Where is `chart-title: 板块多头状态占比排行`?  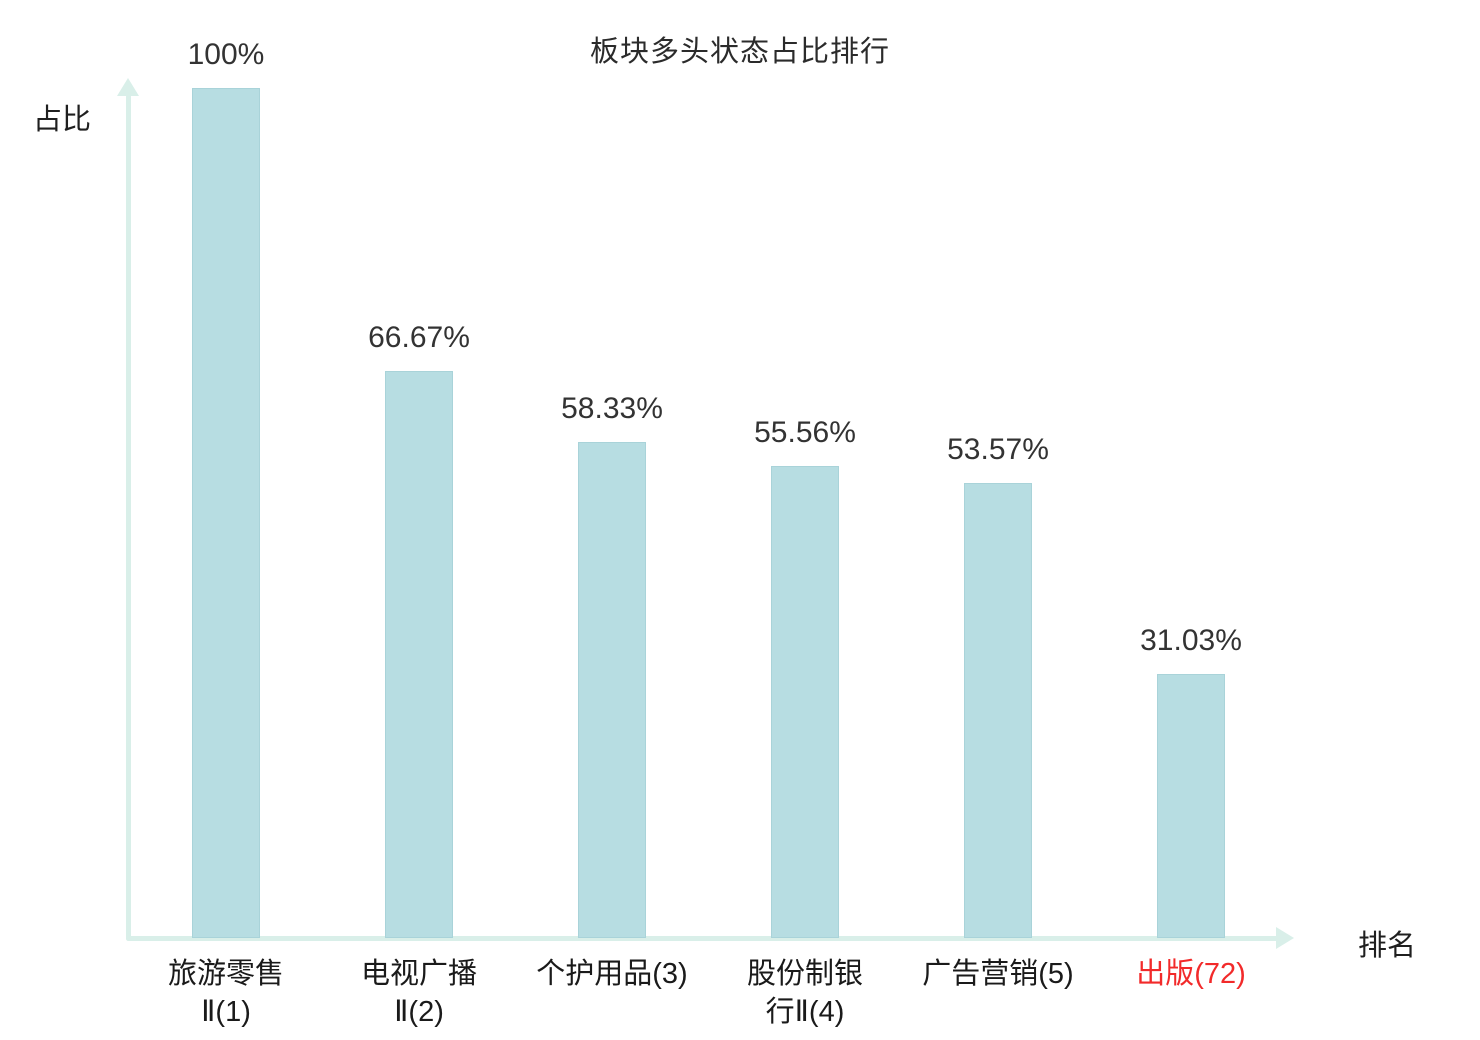 chart-title: 板块多头状态占比排行 is located at coordinates (739, 52).